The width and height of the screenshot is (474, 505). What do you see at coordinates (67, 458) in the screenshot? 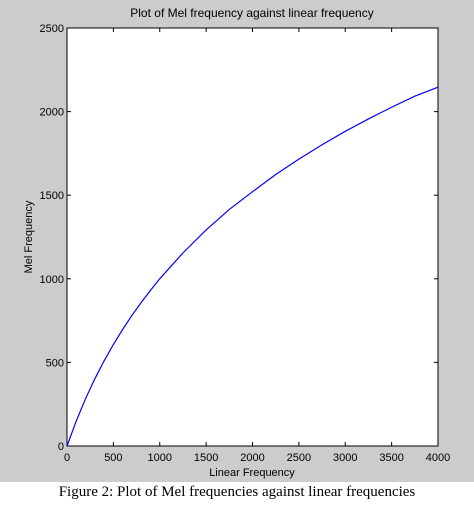
I see `x-tick-label: 0` at bounding box center [67, 458].